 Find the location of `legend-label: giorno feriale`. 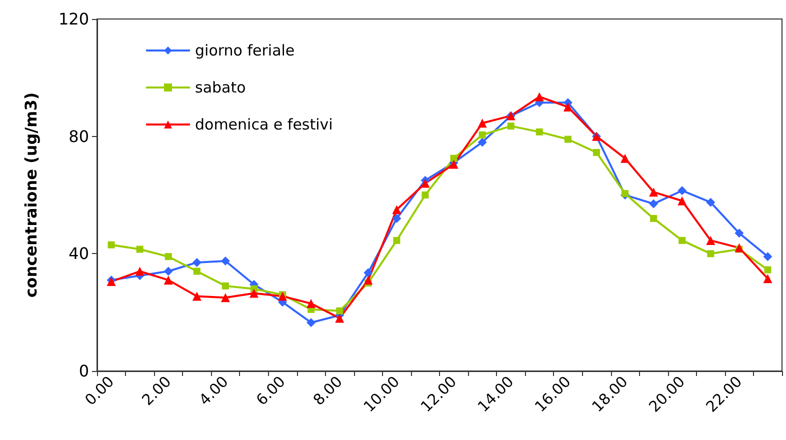

legend-label: giorno feriale is located at coordinates (245, 51).